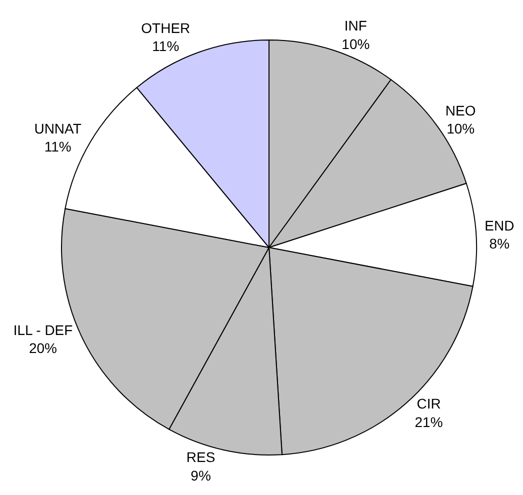 The height and width of the screenshot is (495, 523). What do you see at coordinates (355, 26) in the screenshot?
I see `slice-label: INF` at bounding box center [355, 26].